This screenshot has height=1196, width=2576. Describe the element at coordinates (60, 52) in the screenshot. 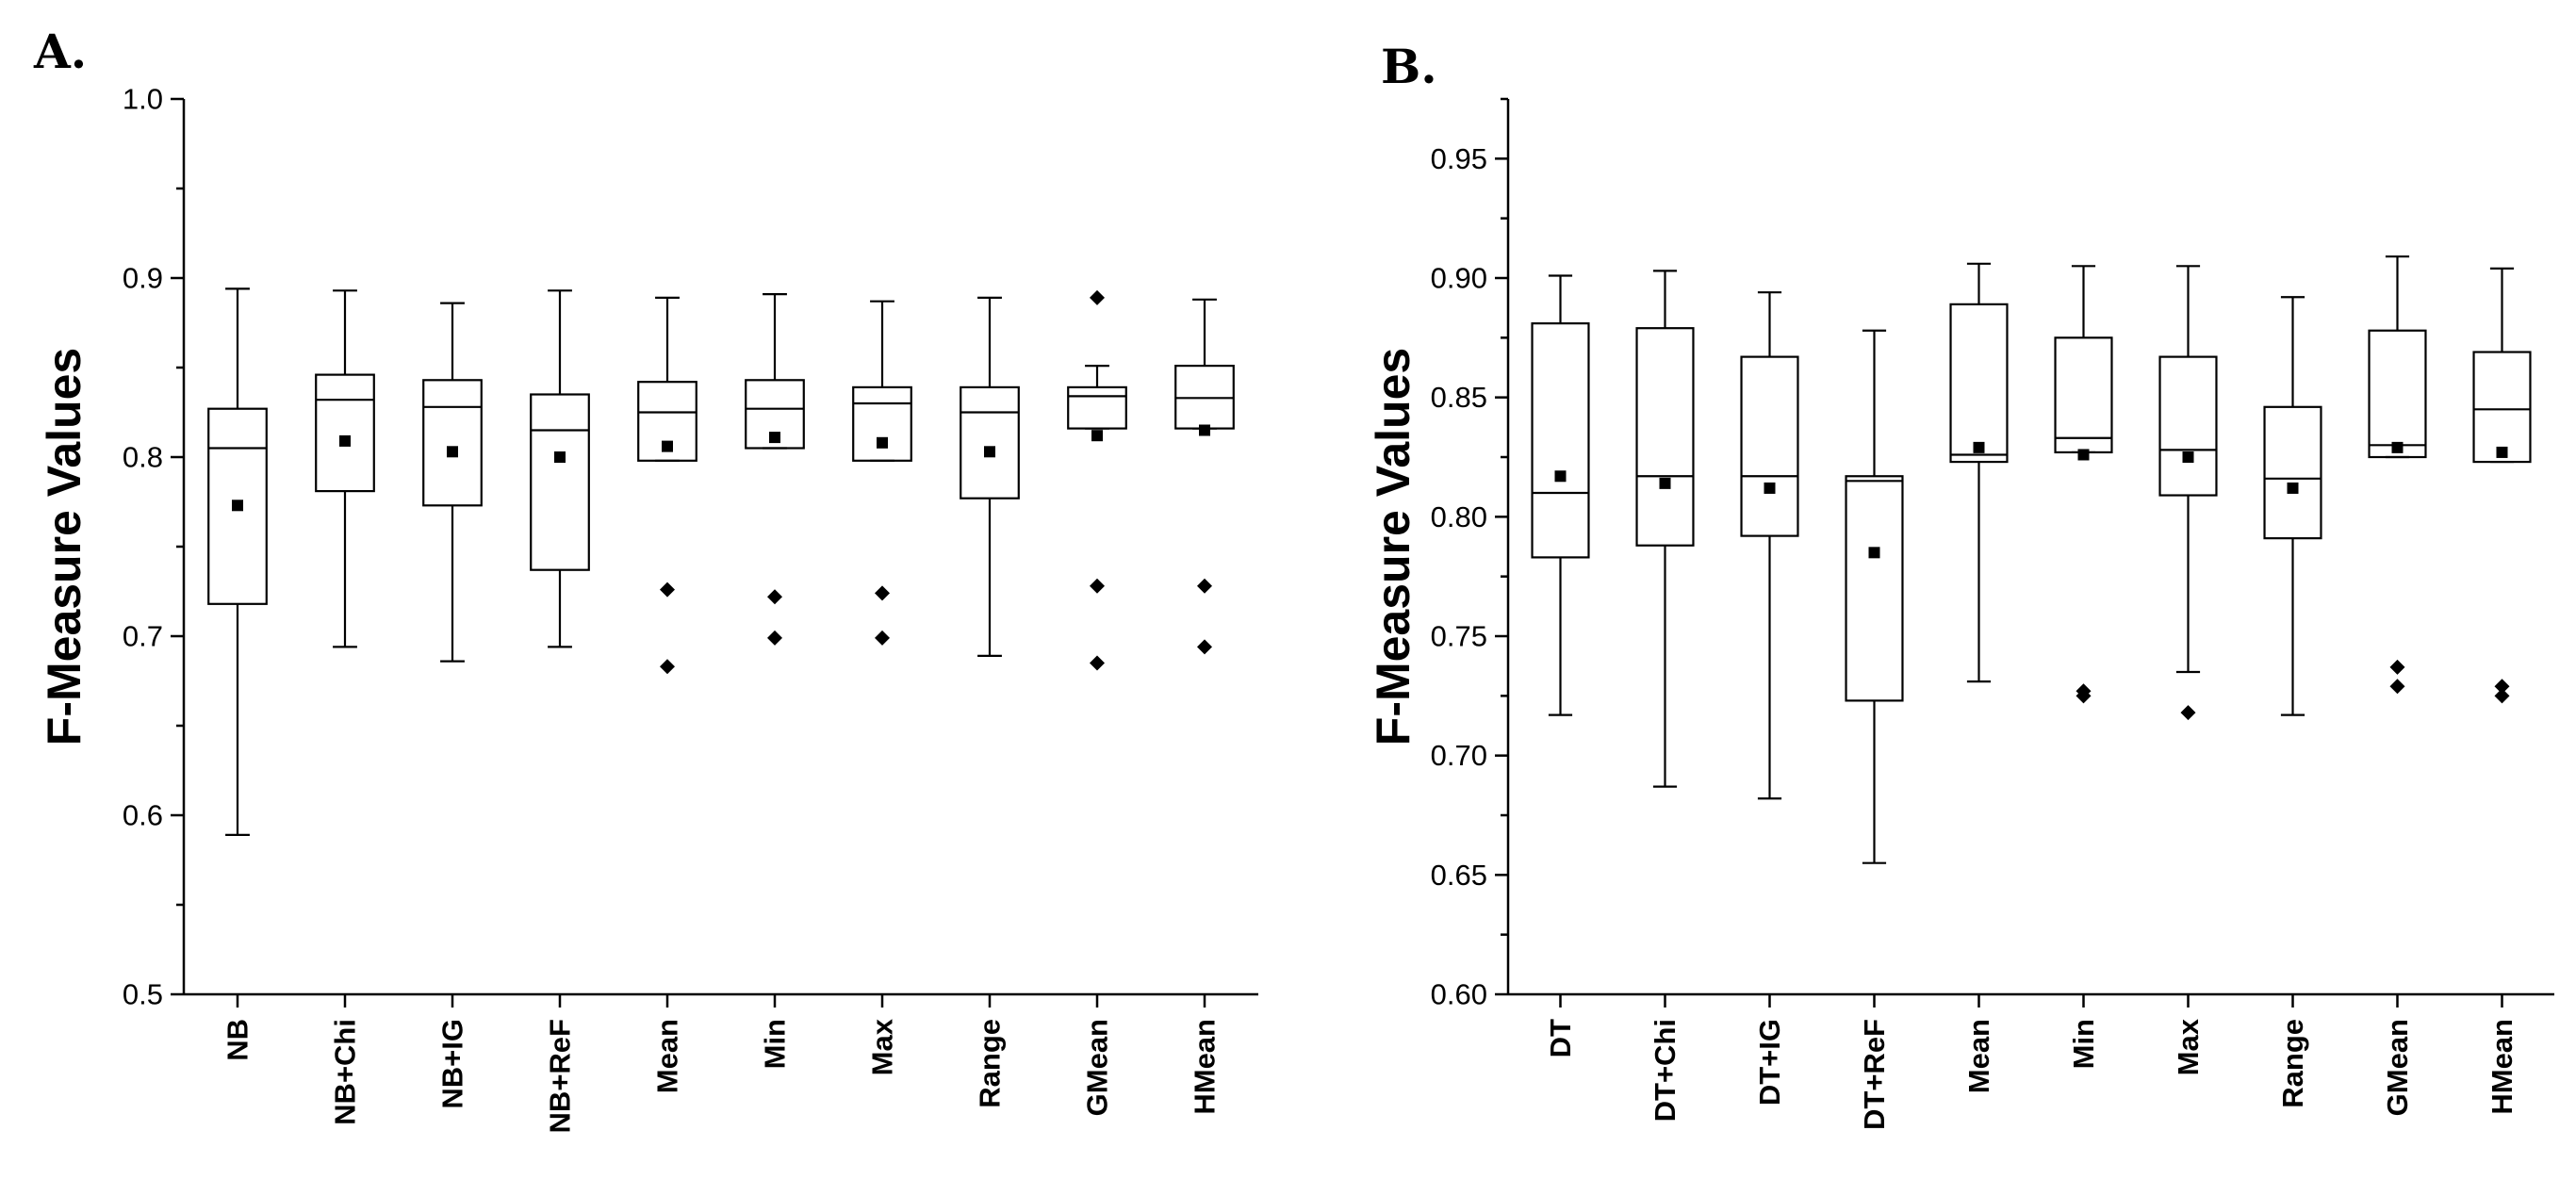

I see `panel-label: A.` at that location.